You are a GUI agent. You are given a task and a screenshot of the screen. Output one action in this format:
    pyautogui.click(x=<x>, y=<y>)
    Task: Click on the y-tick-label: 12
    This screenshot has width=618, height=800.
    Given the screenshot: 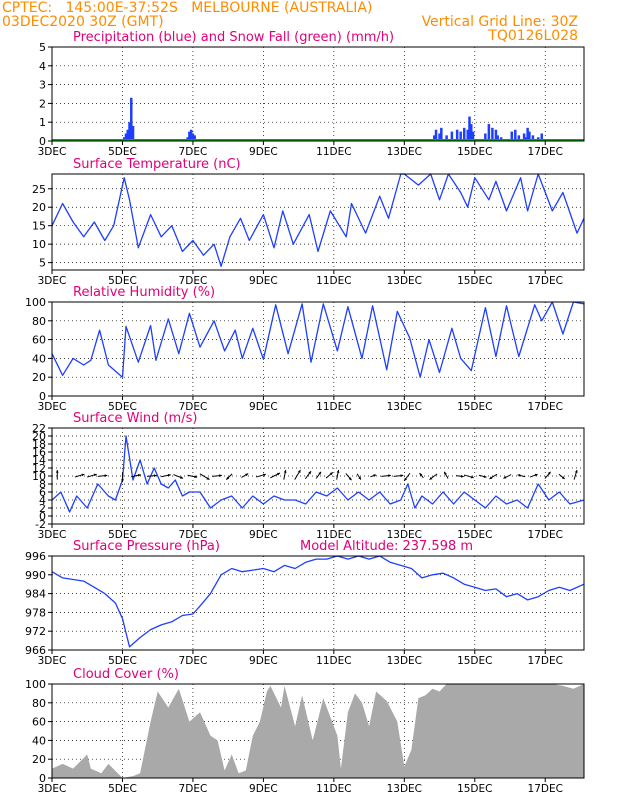 What is the action you would take?
    pyautogui.click(x=39, y=468)
    